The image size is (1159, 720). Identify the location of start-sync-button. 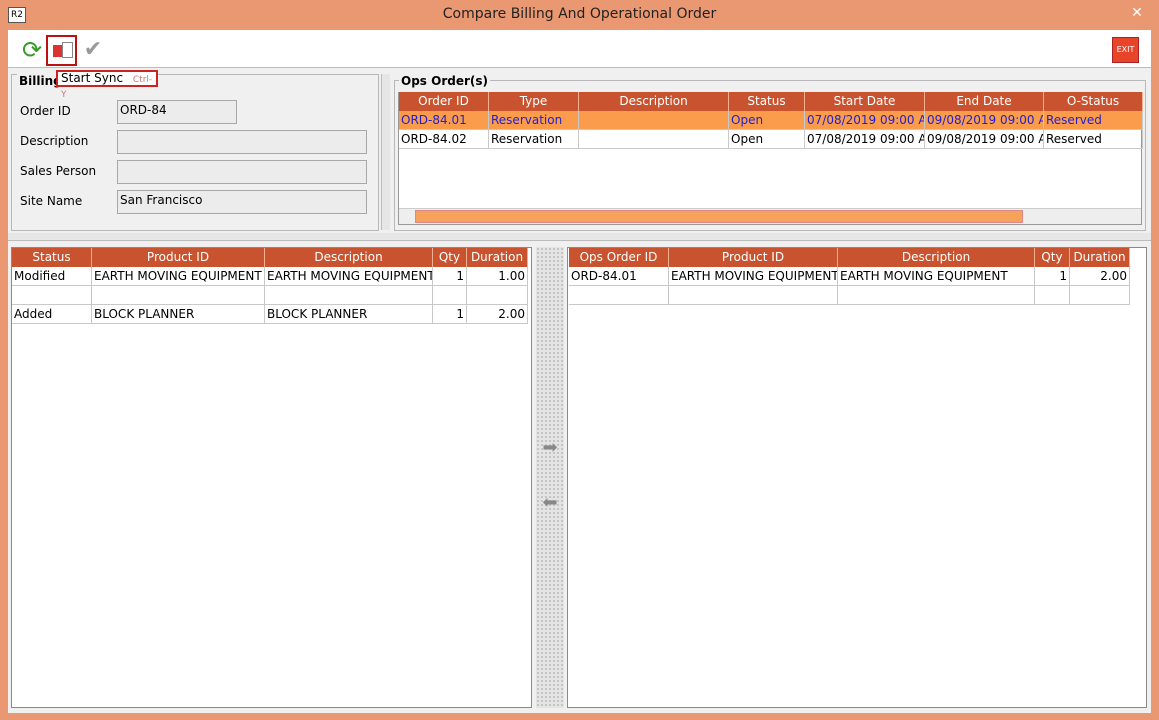
(61, 50).